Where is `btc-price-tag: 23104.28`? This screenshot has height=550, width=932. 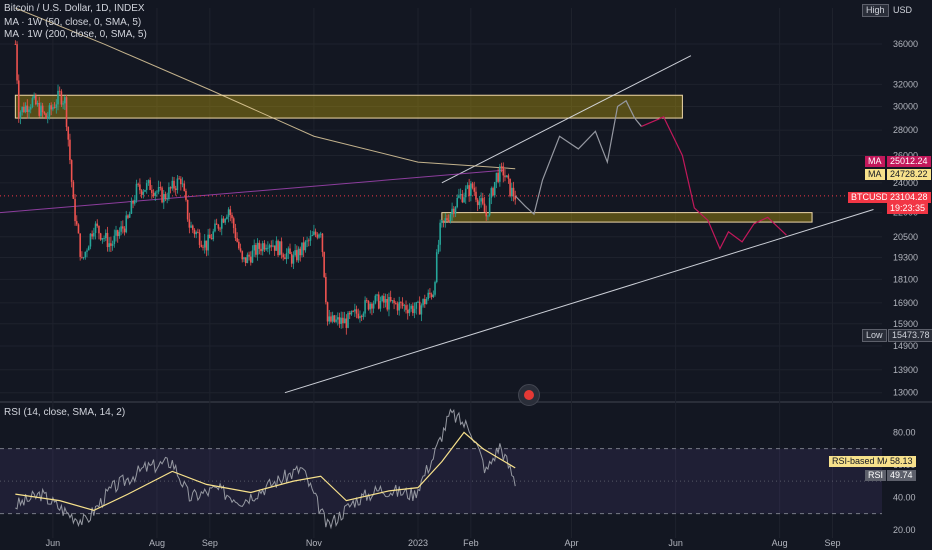
btc-price-tag: 23104.28 is located at coordinates (909, 197).